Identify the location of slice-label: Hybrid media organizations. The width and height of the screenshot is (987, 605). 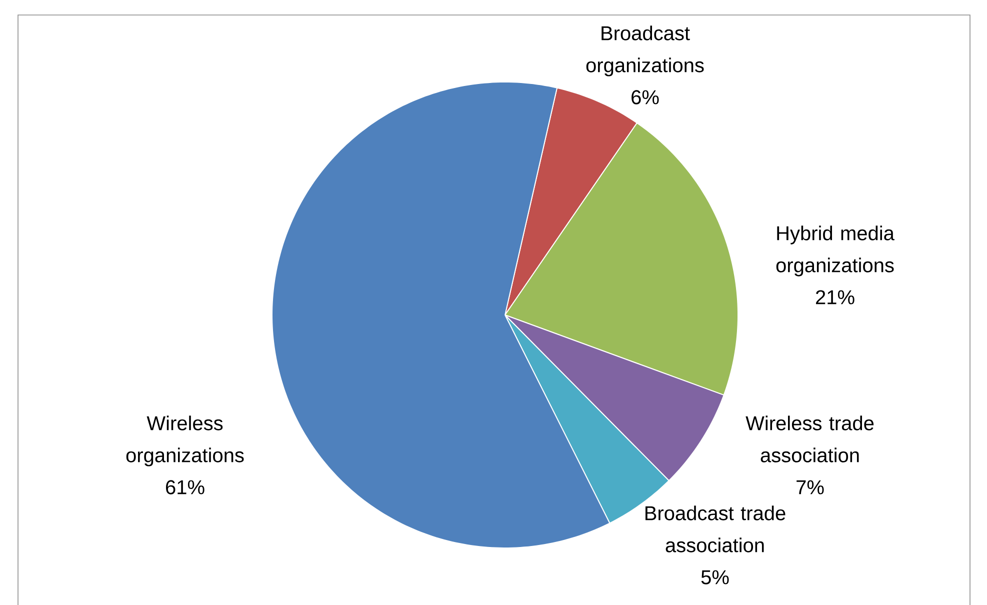
(835, 251).